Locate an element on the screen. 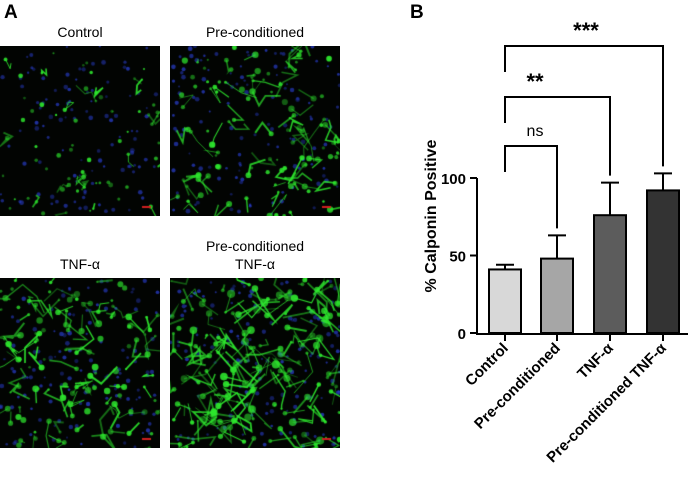 The width and height of the screenshot is (699, 498). micrograph-preconditioned-tnf is located at coordinates (255, 363).